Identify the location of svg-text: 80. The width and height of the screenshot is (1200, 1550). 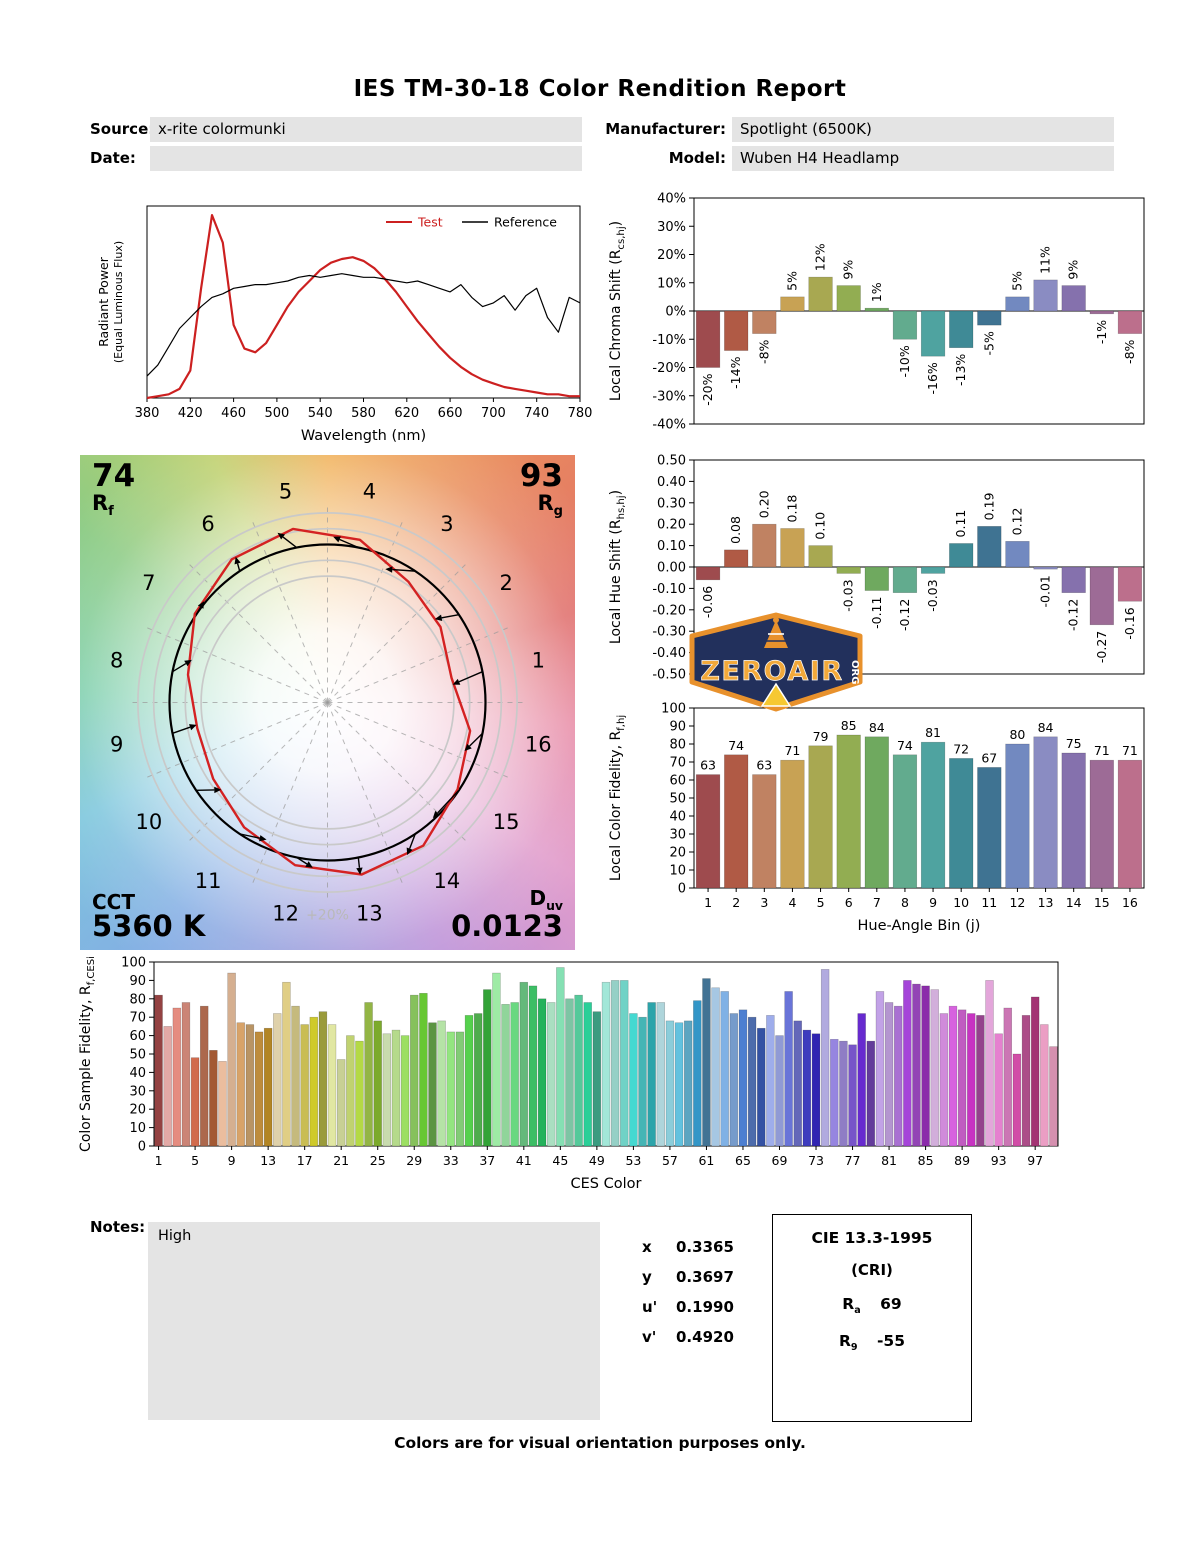
(677, 745).